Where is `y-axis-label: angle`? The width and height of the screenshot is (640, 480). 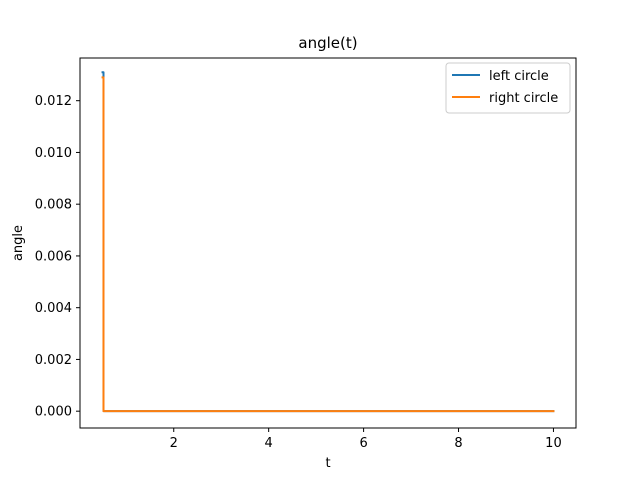 y-axis-label: angle is located at coordinates (18, 243).